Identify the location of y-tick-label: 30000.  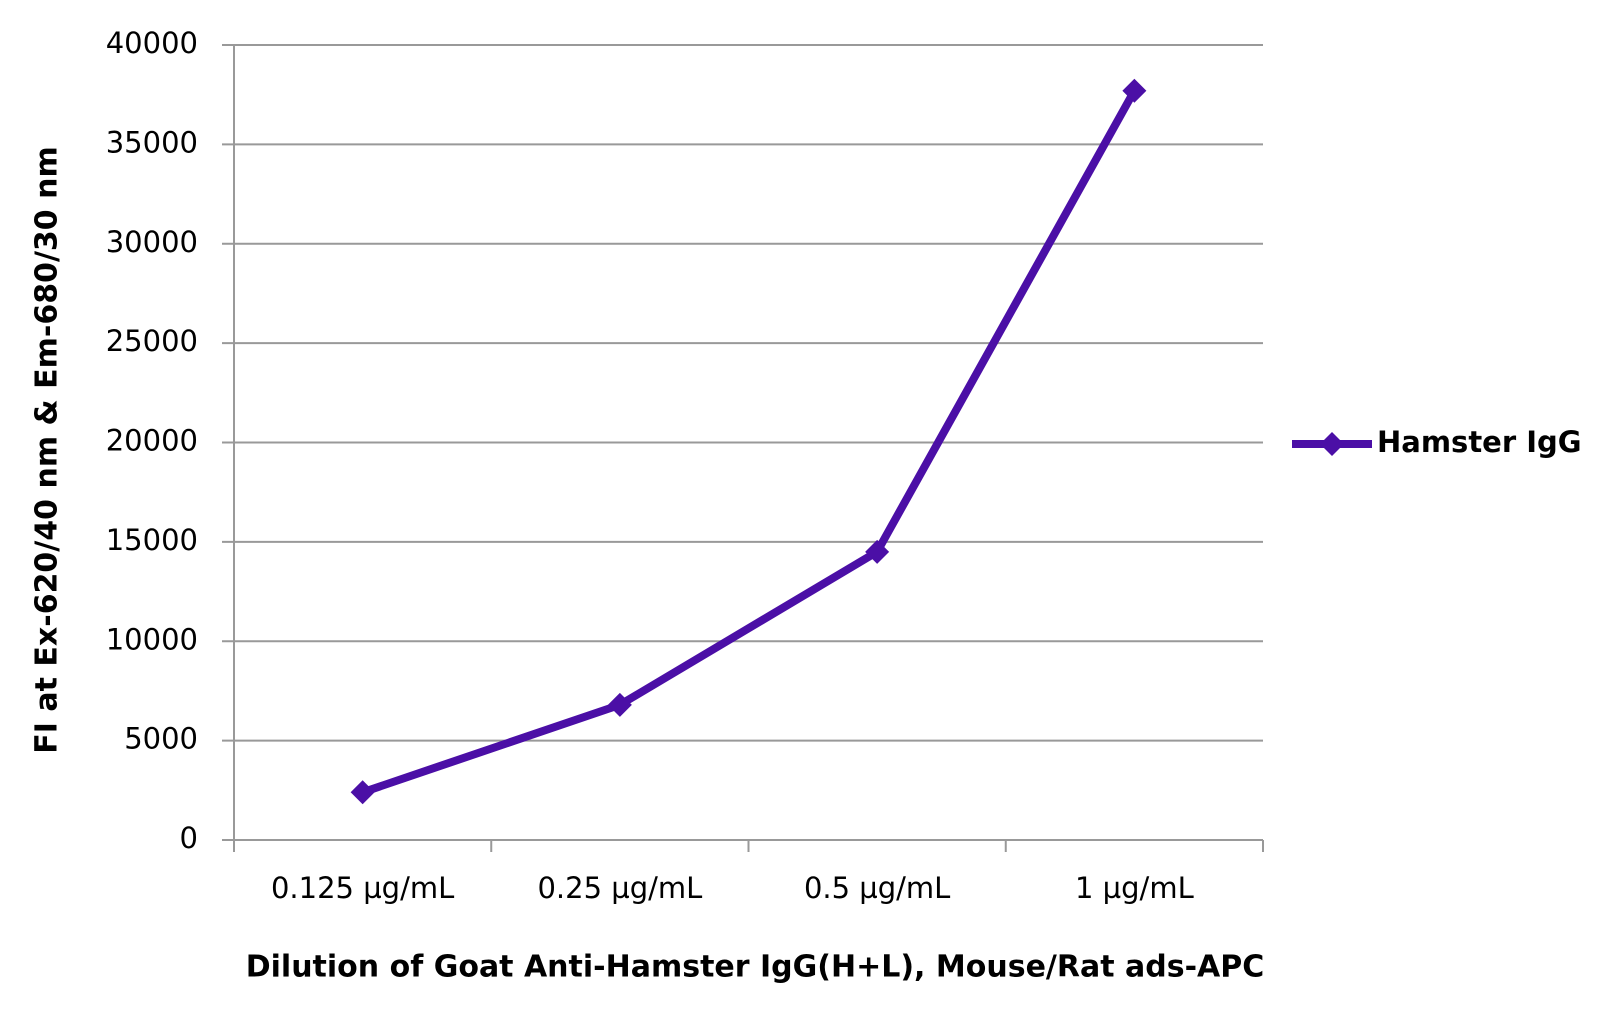
(152, 242).